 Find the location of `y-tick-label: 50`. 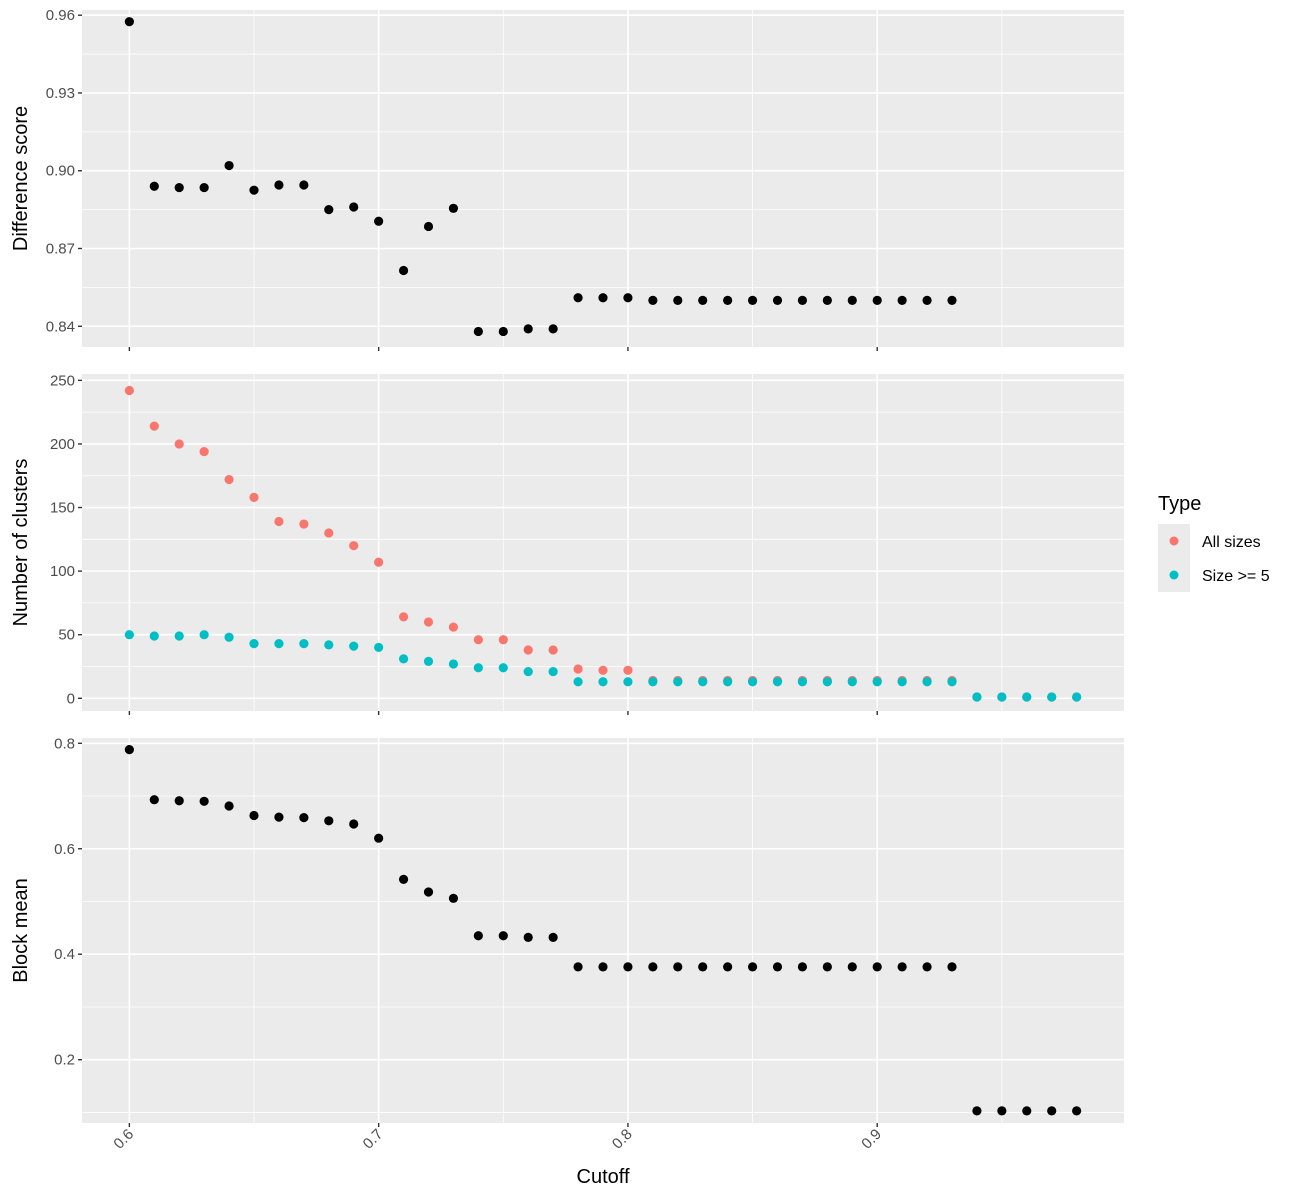

y-tick-label: 50 is located at coordinates (66, 635).